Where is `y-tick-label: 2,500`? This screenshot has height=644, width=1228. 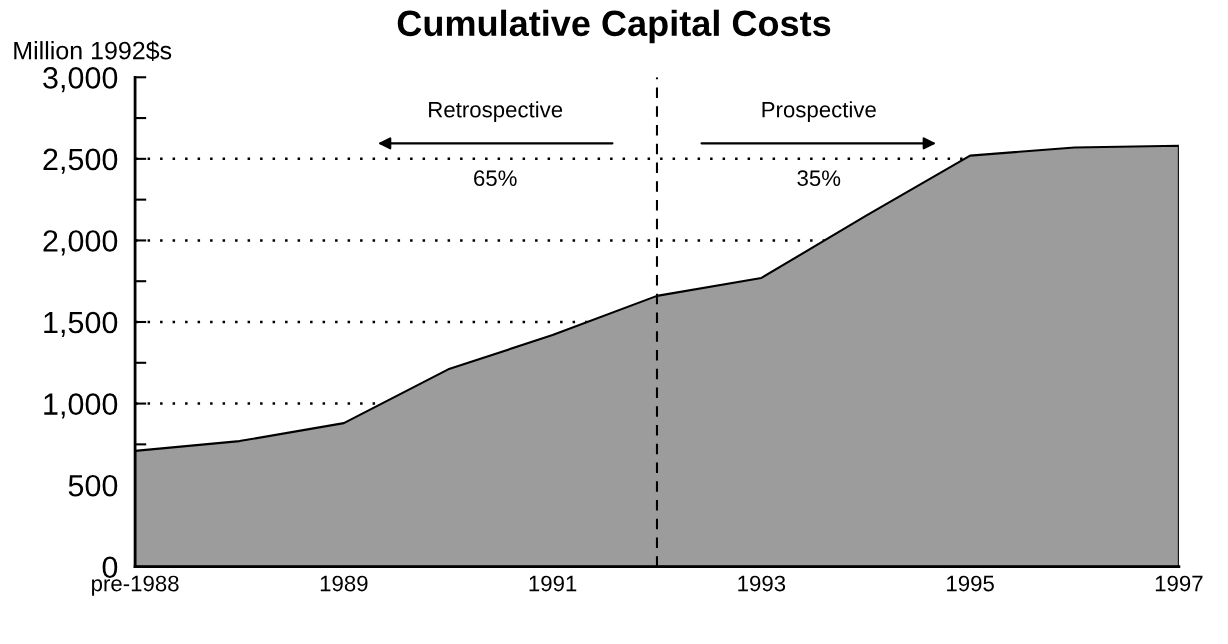 y-tick-label: 2,500 is located at coordinates (80, 161).